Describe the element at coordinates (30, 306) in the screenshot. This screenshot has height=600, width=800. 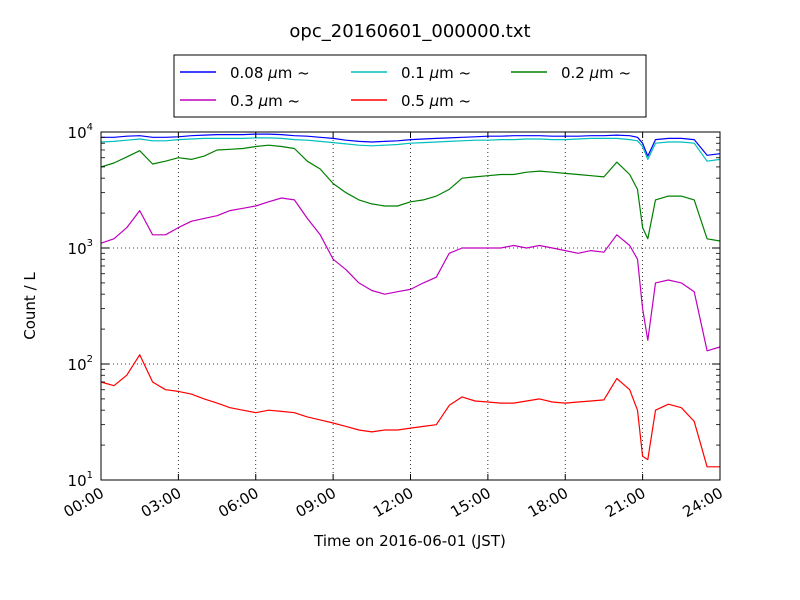
I see `y-axis-label: Count / L` at that location.